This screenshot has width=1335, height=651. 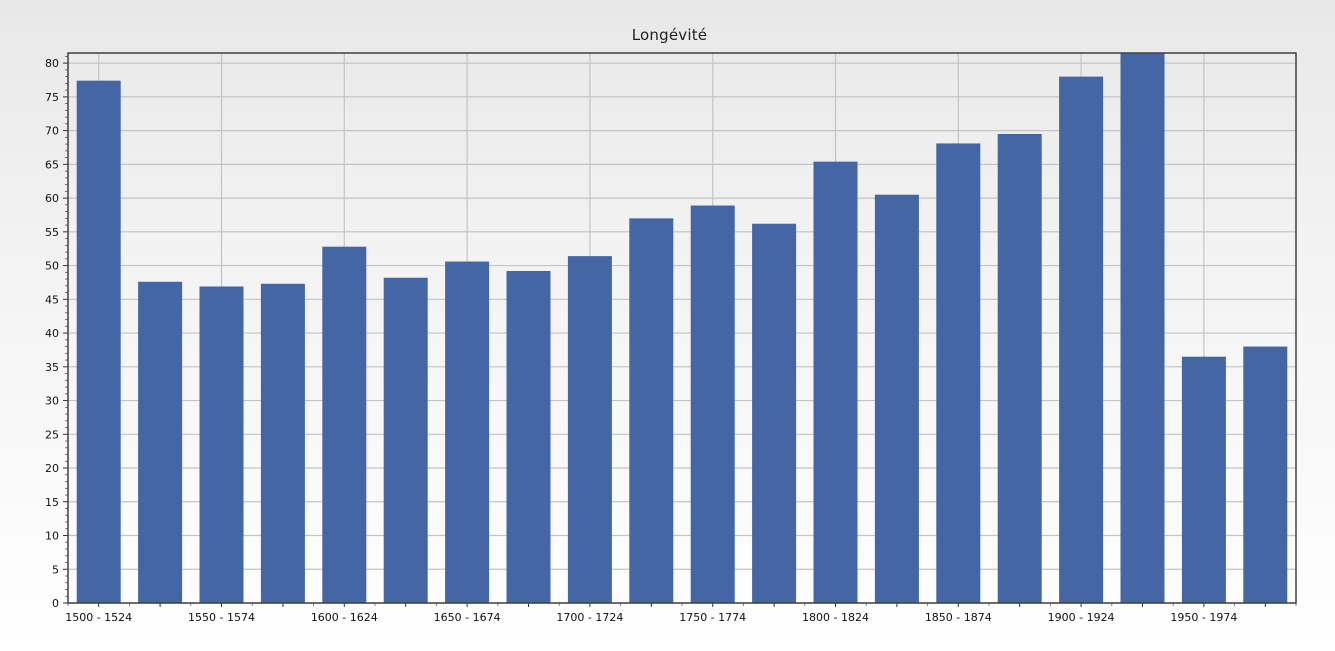 I want to click on y-tick-label: 35, so click(x=52, y=367).